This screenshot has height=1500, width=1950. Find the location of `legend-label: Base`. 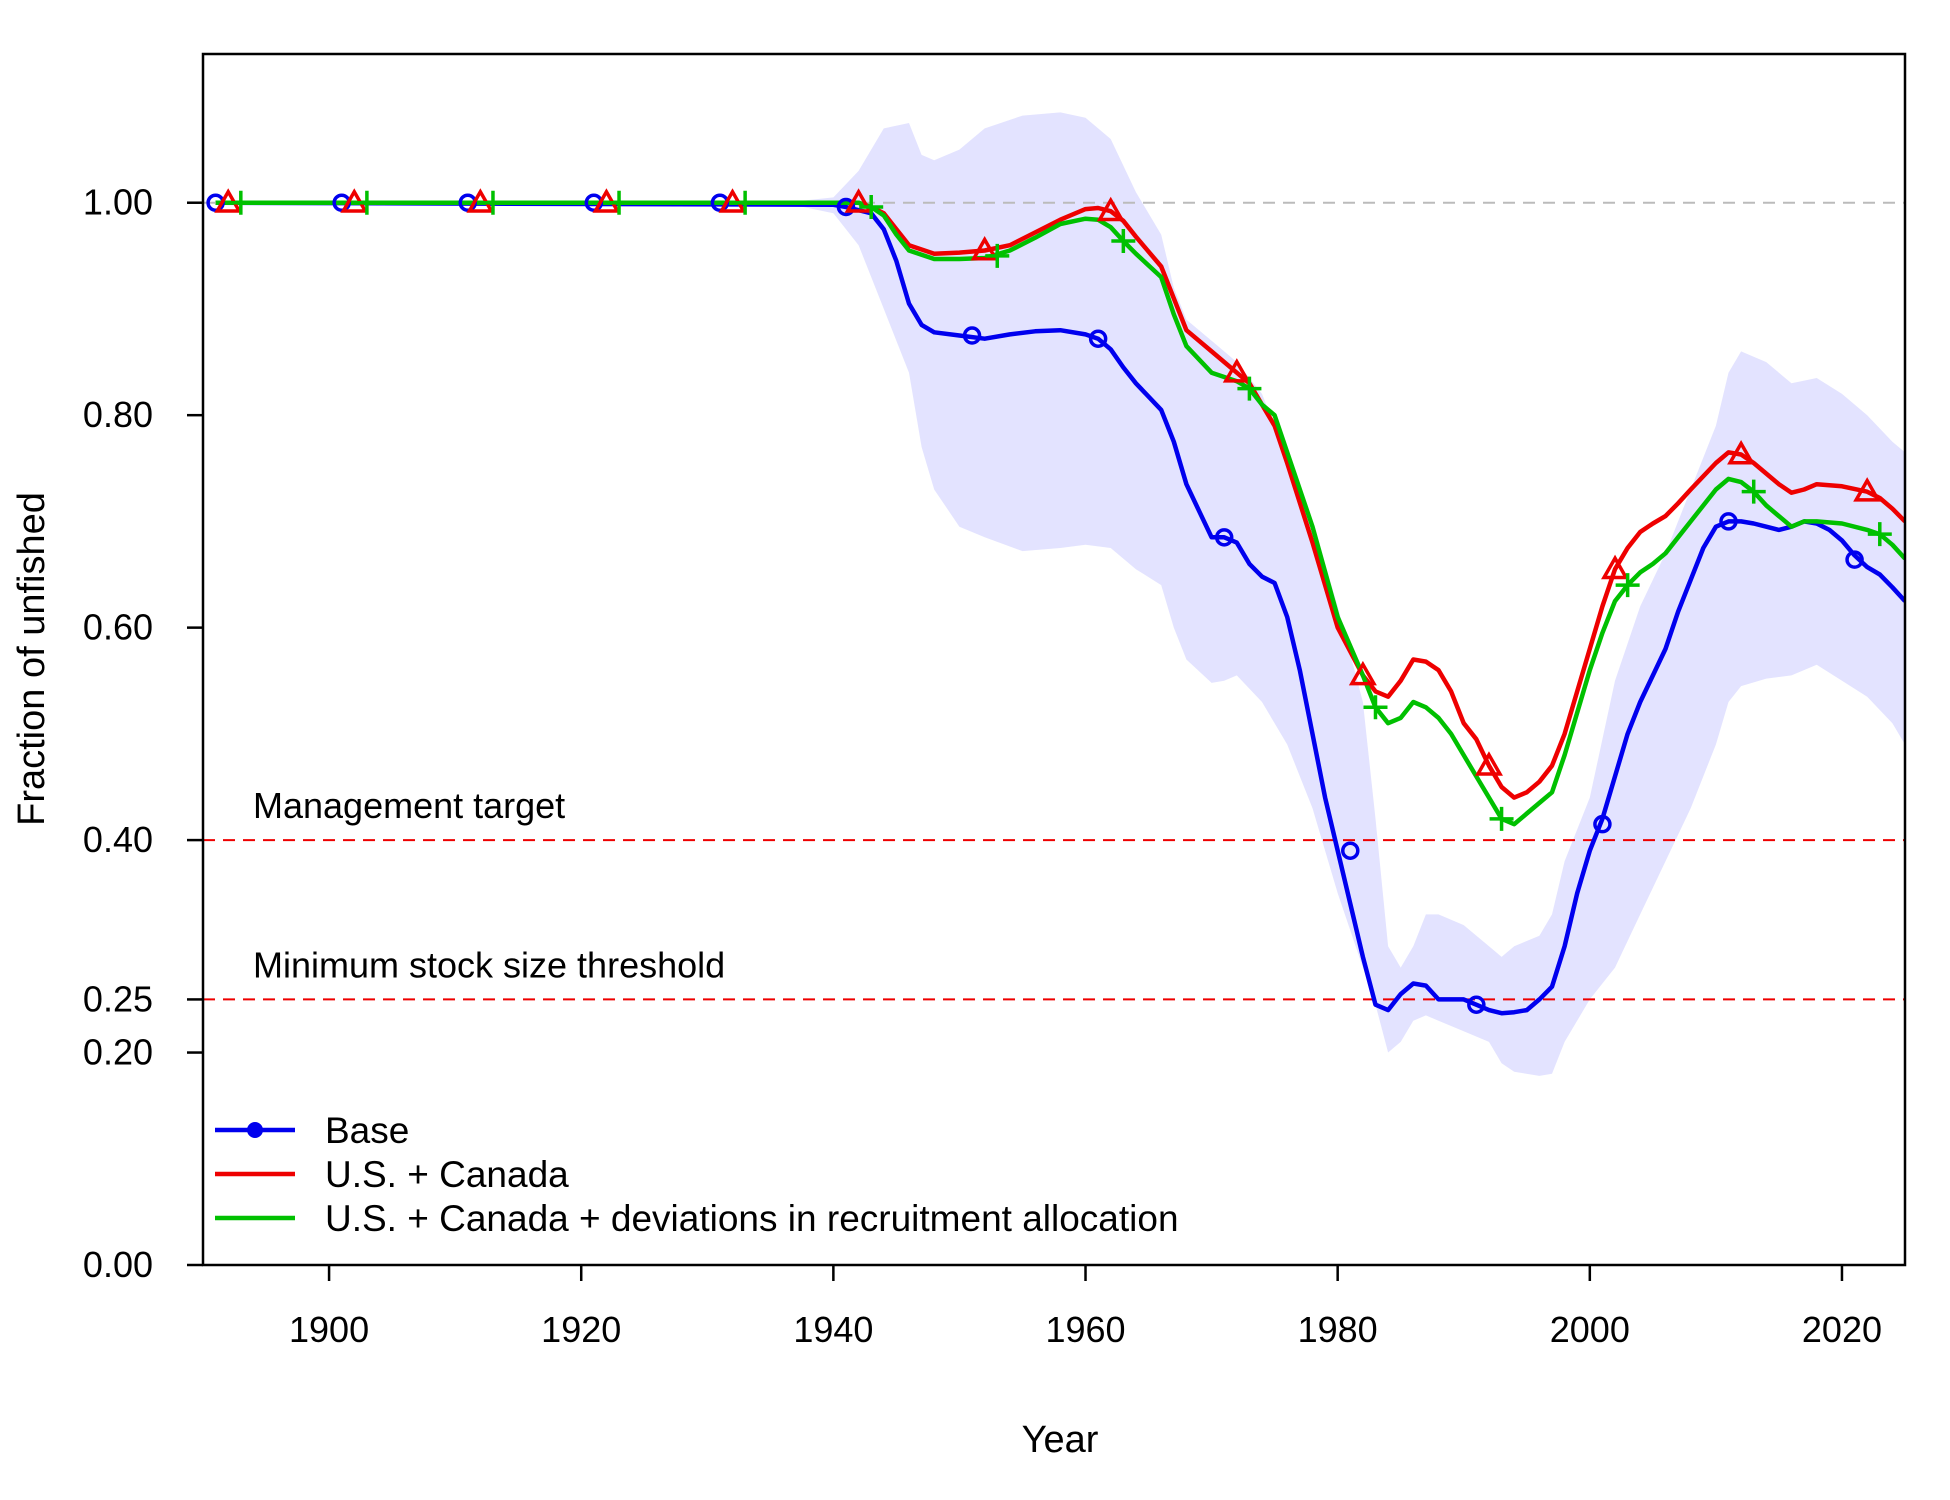

legend-label: Base is located at coordinates (367, 1130).